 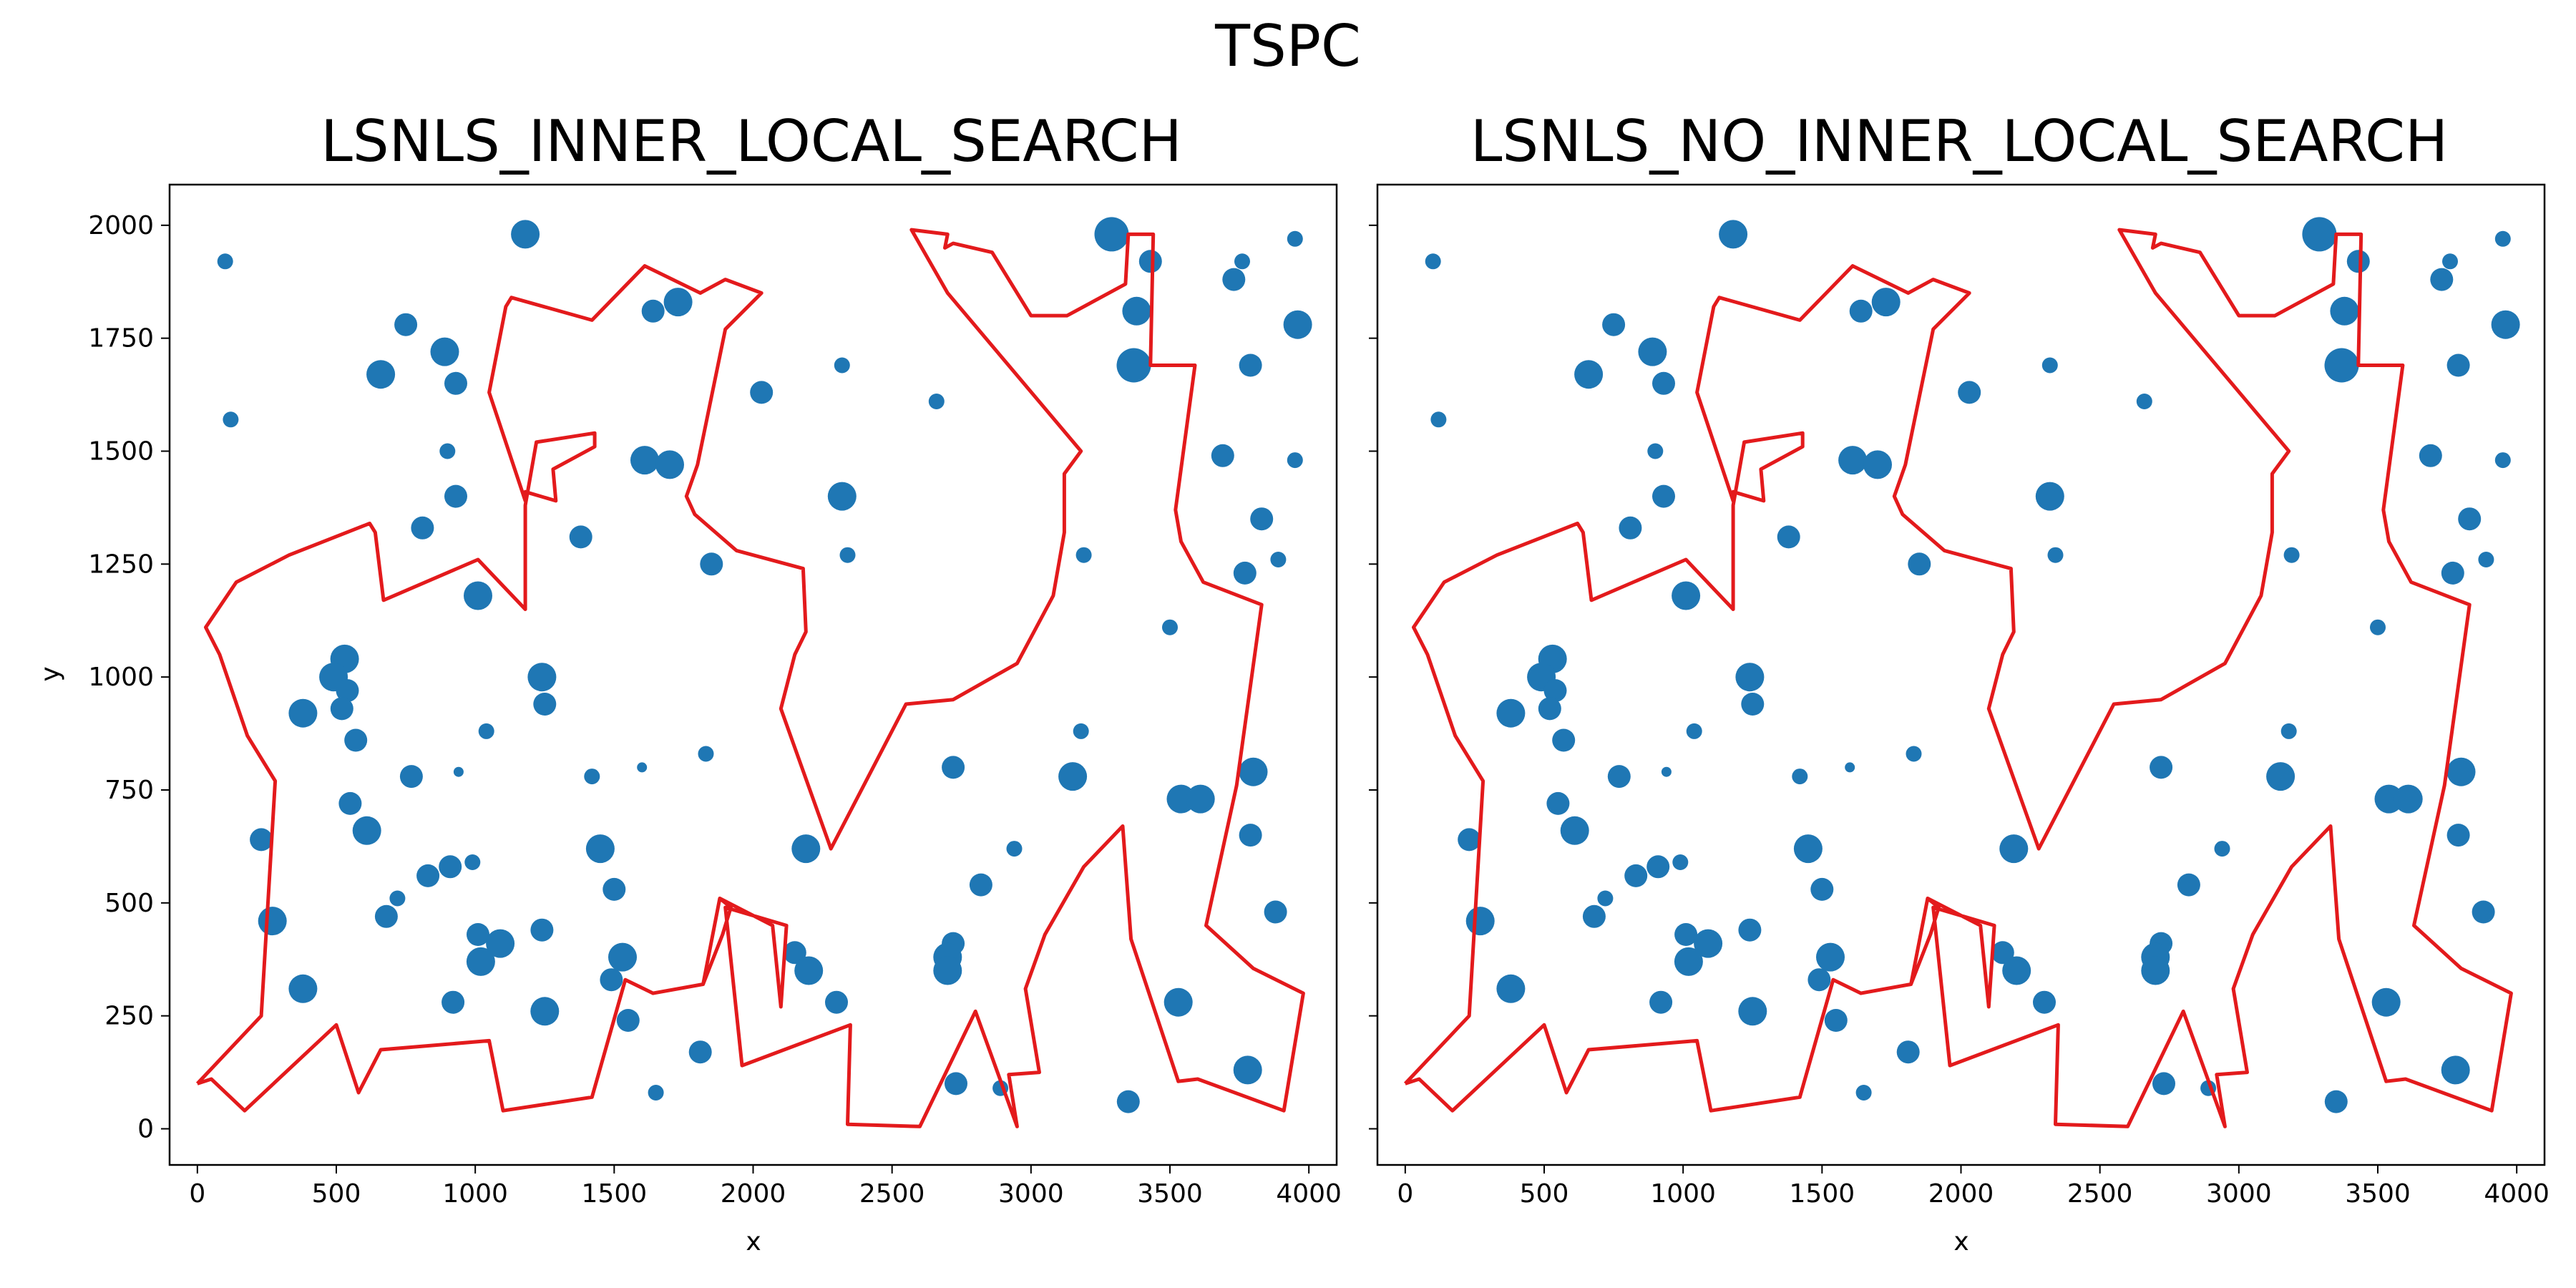 What do you see at coordinates (1683, 1194) in the screenshot?
I see `x-tick-label: 1000` at bounding box center [1683, 1194].